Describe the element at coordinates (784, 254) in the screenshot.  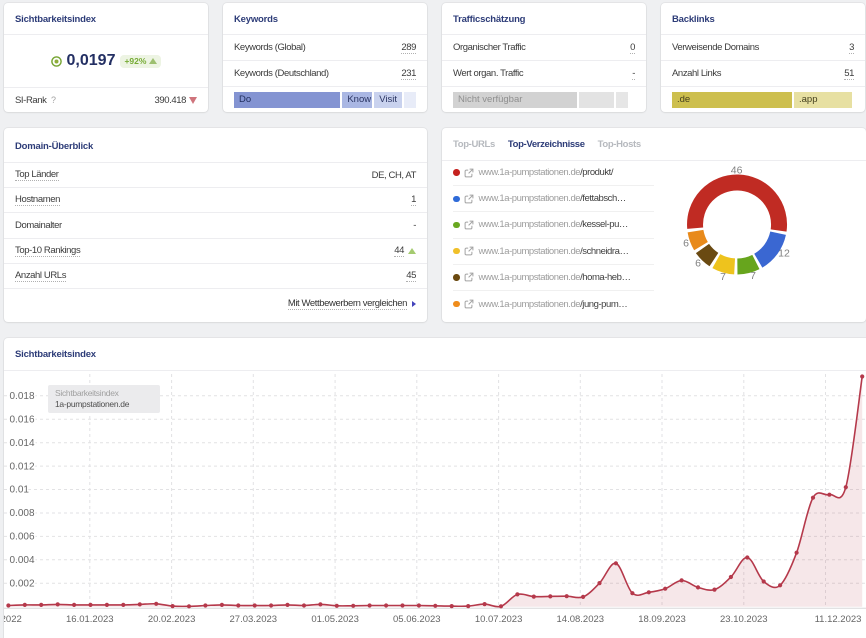
I see `svg-text: 12` at that location.